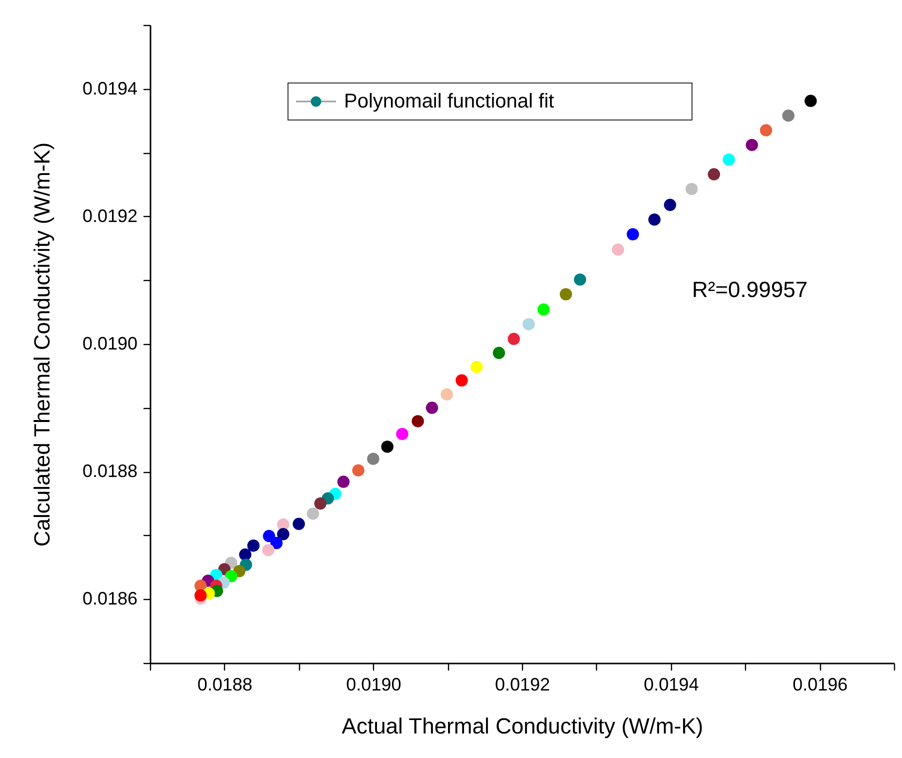 This screenshot has height=758, width=902. I want to click on x-tick-label: 0.0190, so click(374, 684).